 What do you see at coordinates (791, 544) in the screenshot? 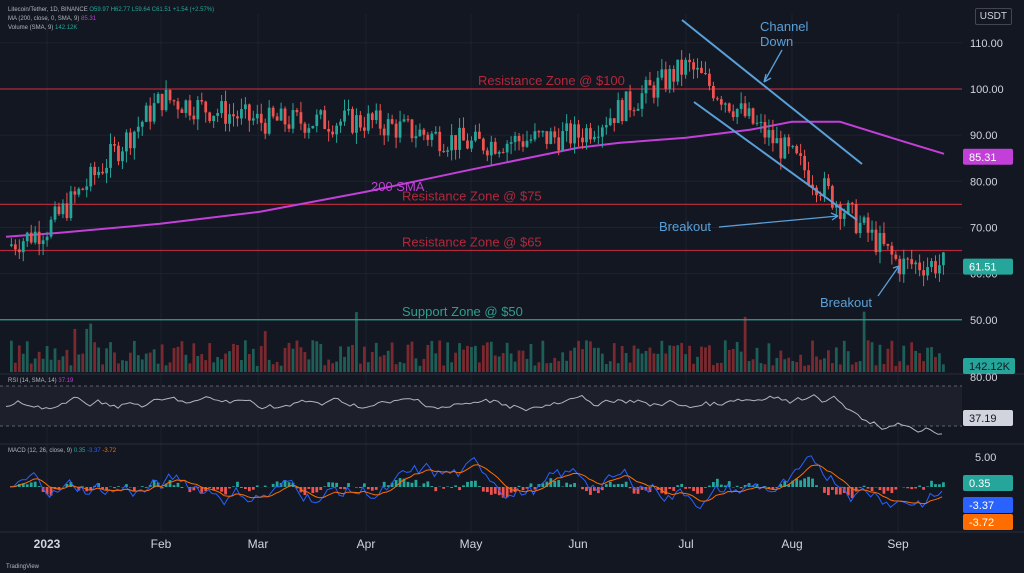
I see `time-tick-7: Aug` at bounding box center [791, 544].